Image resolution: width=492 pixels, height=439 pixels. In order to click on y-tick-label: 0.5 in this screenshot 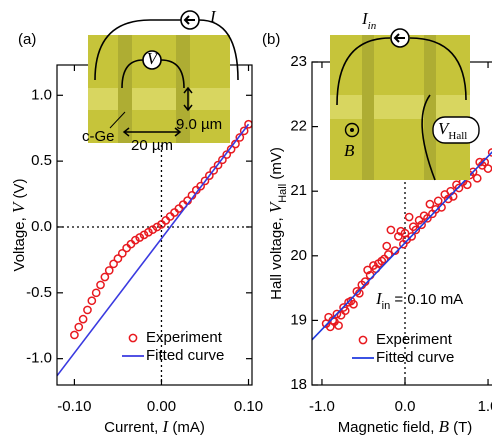, I will do `click(41, 160)`.